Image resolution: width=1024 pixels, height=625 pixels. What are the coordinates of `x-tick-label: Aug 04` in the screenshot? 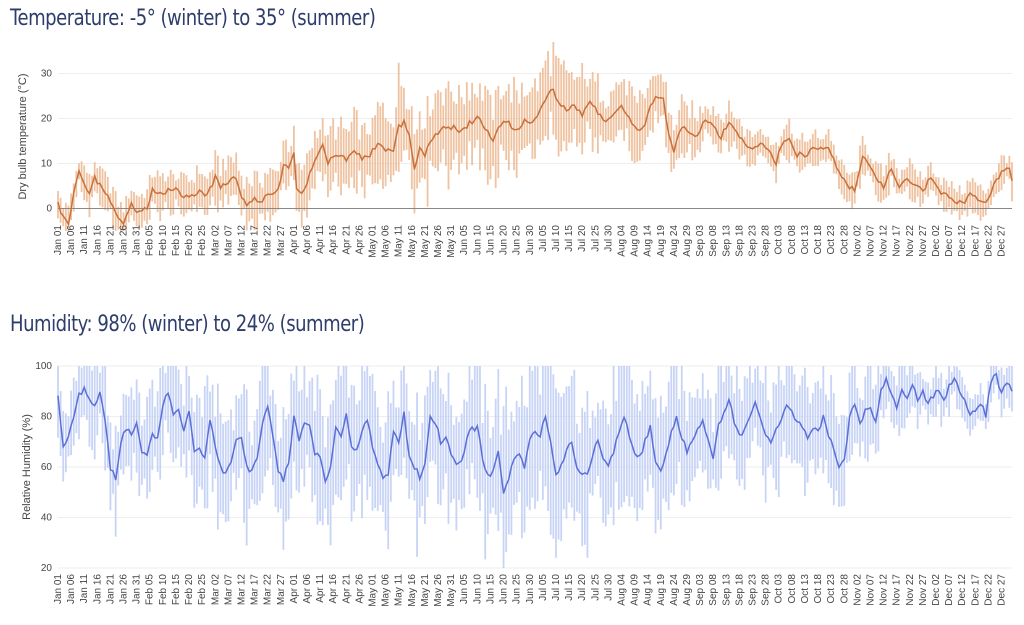 It's located at (621, 241).